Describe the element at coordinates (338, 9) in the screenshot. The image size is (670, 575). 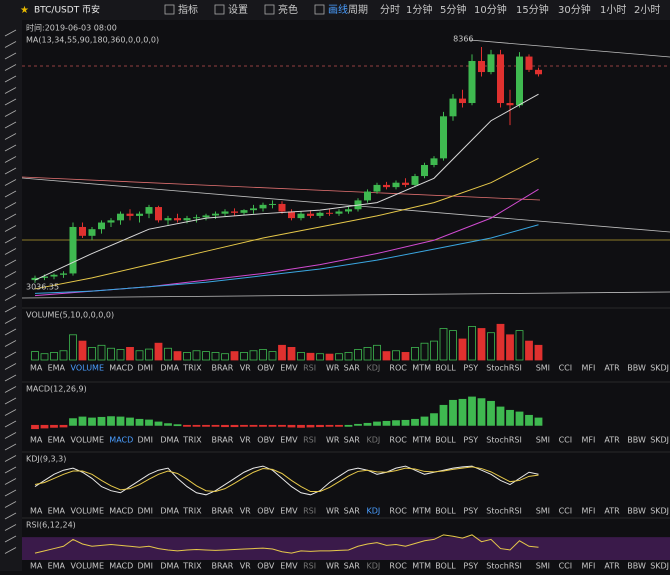
I see `toolbar-button: 画线` at that location.